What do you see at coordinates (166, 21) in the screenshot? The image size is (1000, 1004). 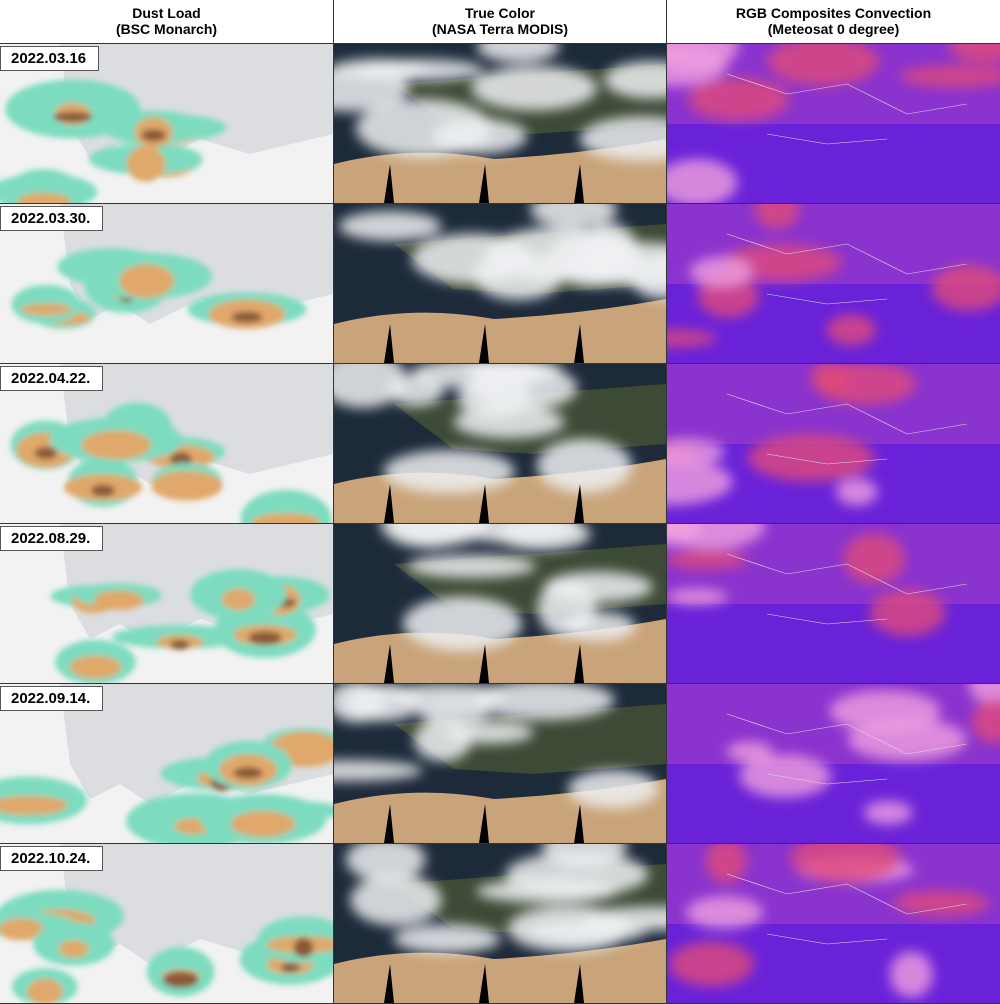 I see `column-header: Dust Load (BSC Monarch)` at bounding box center [166, 21].